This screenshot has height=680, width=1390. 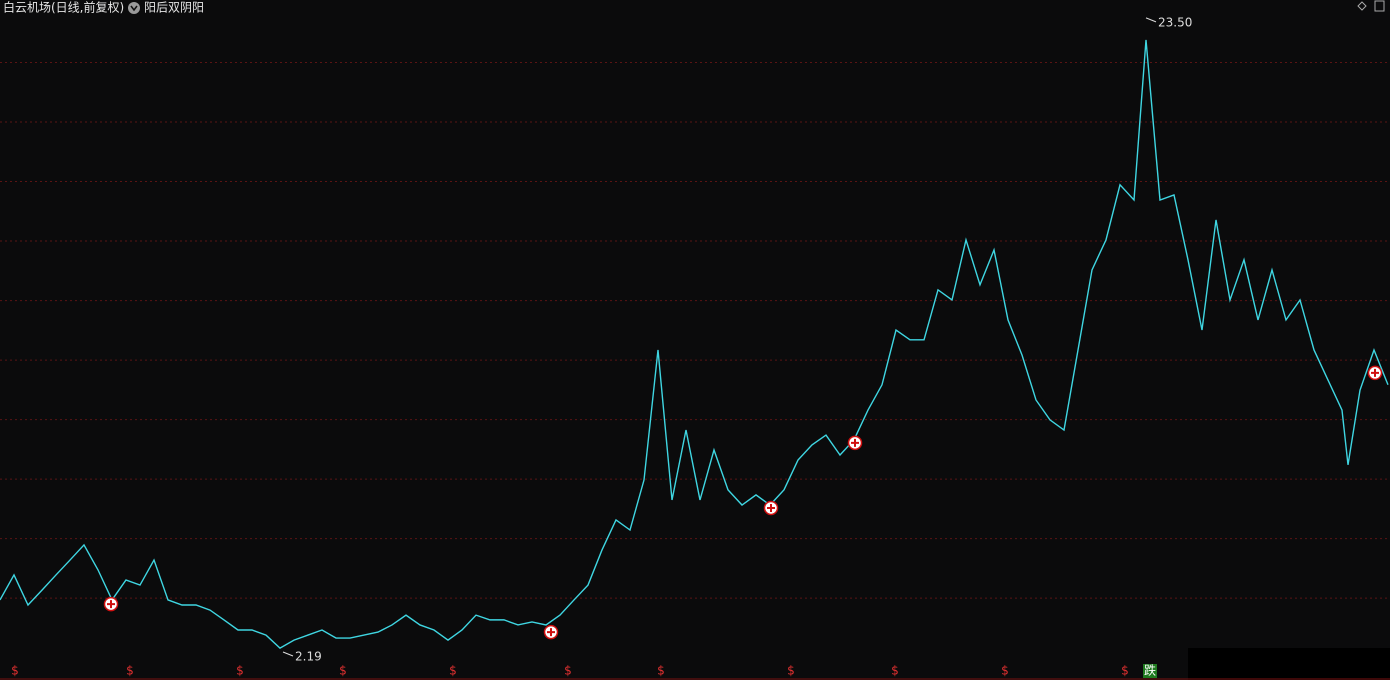 What do you see at coordinates (1289, 664) in the screenshot?
I see `corner-panel` at bounding box center [1289, 664].